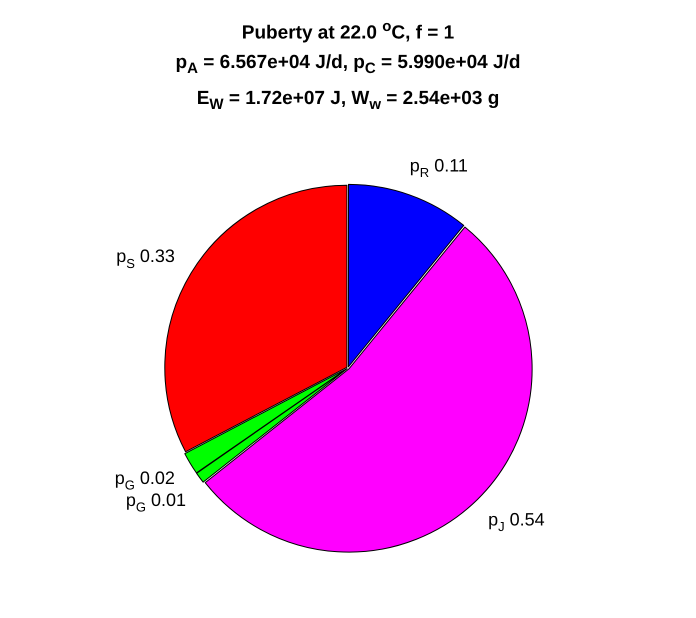 The width and height of the screenshot is (696, 618). Describe the element at coordinates (154, 256) in the screenshot. I see `data-label: 0.33` at that location.